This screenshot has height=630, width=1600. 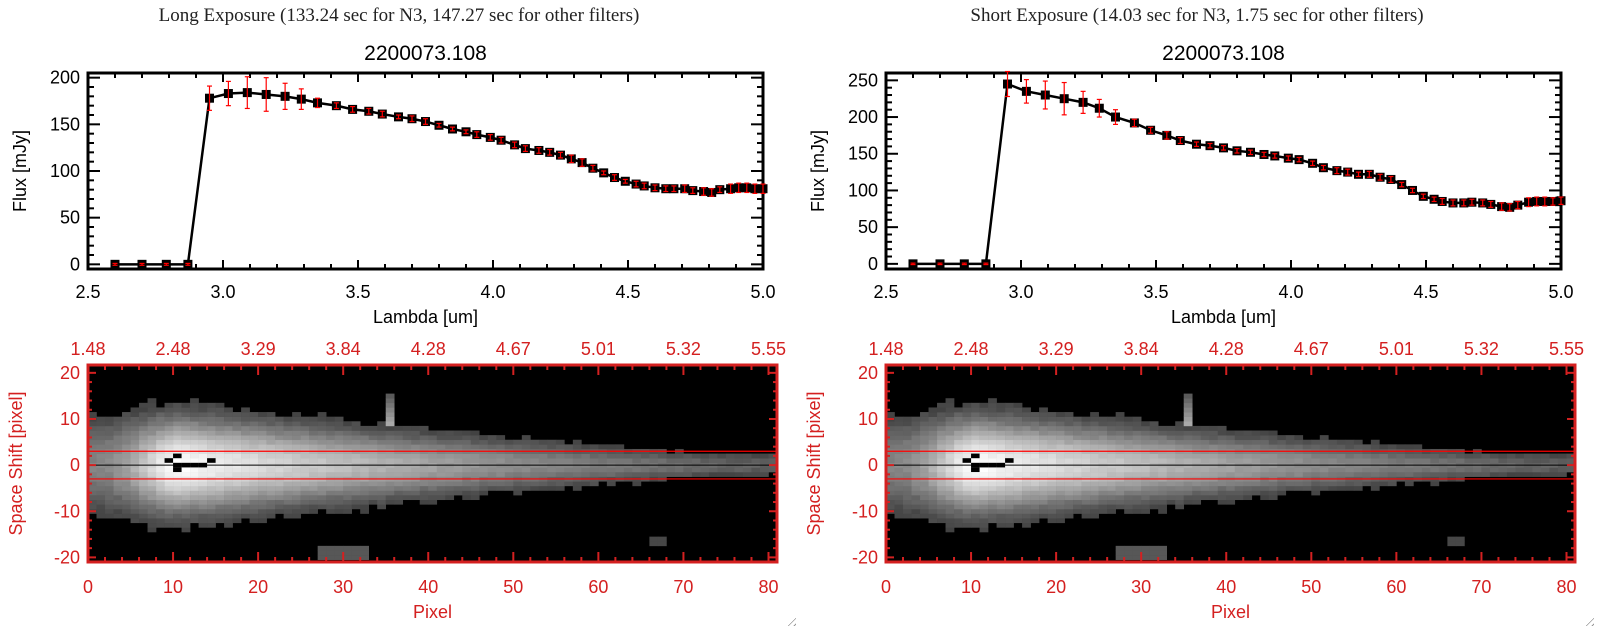 What do you see at coordinates (343, 587) in the screenshot?
I see `x-tick-label: 30` at bounding box center [343, 587].